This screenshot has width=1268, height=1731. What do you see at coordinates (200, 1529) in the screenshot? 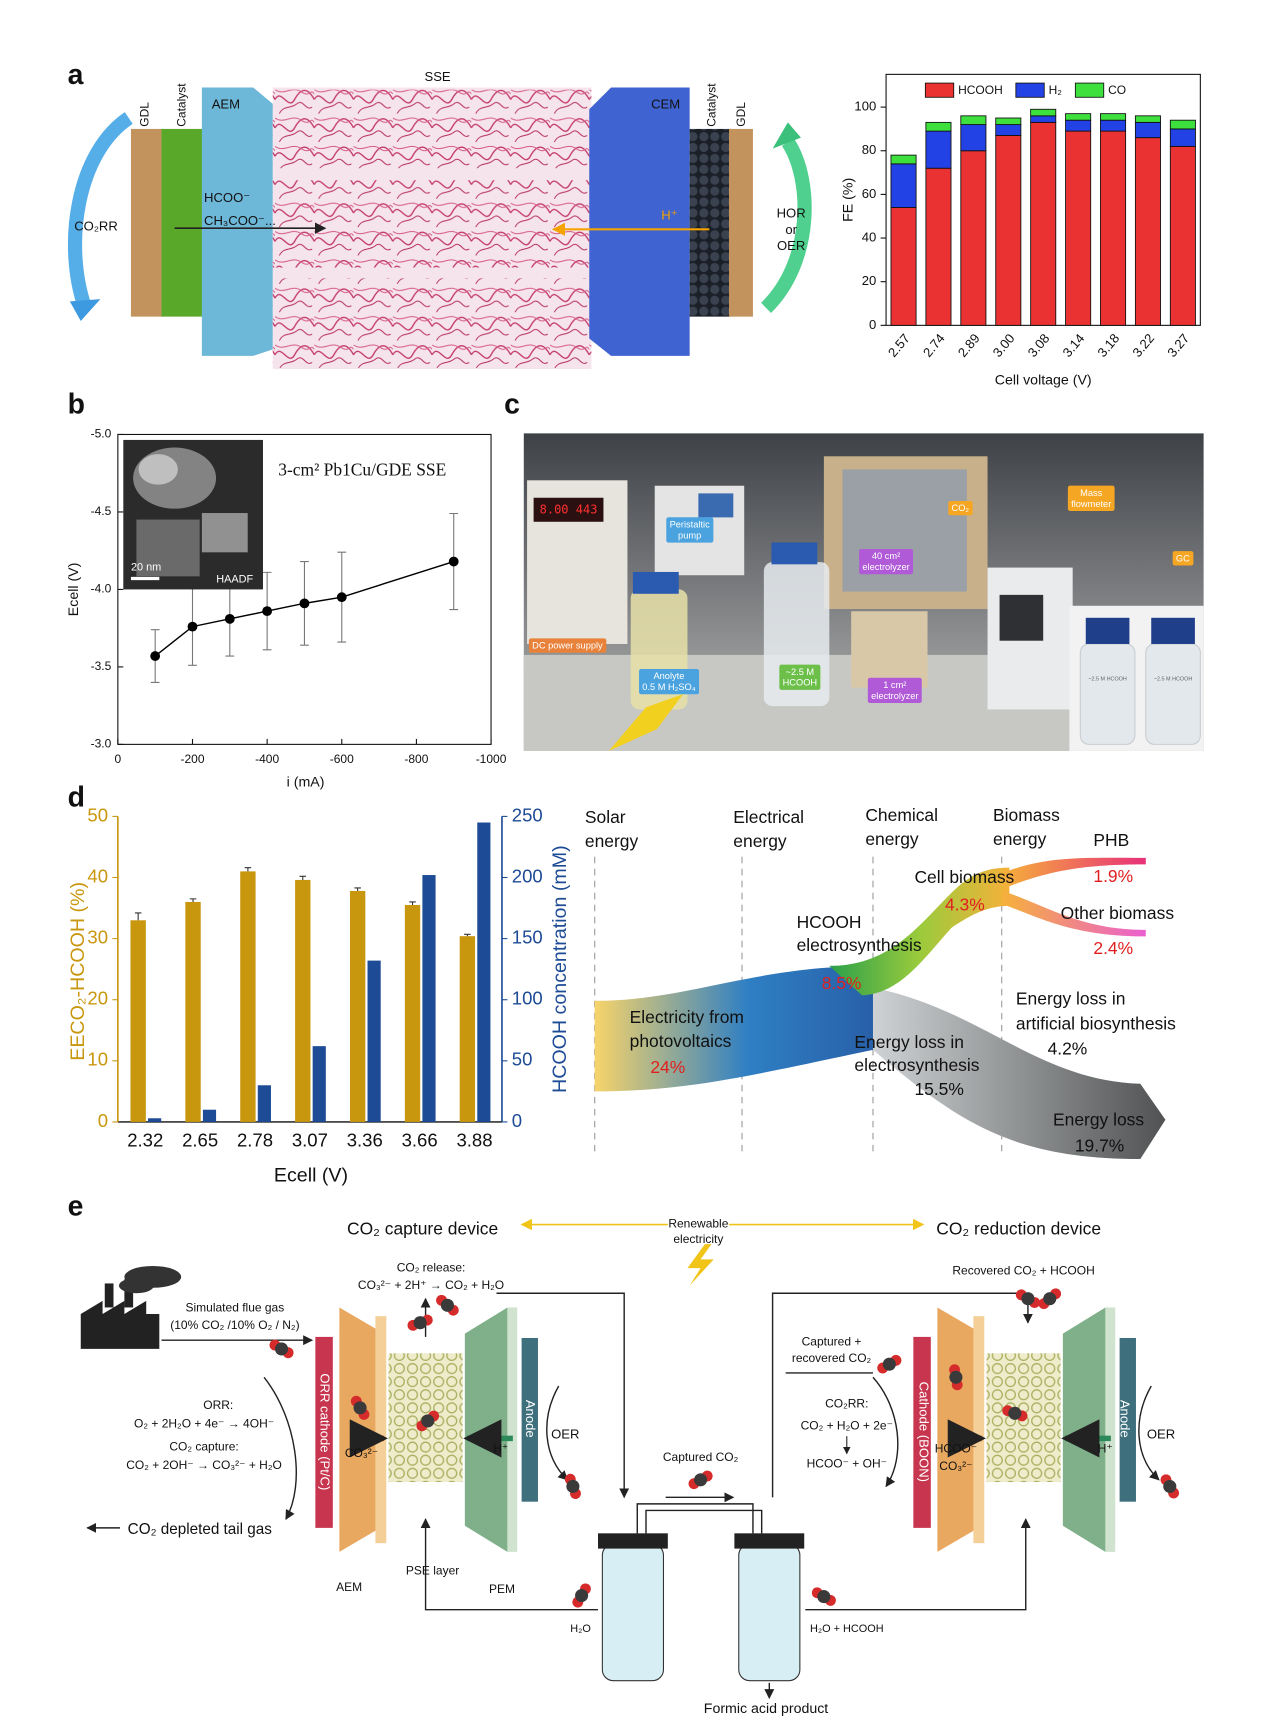
I see `diagram-label: CO₂ depleted tail gas` at bounding box center [200, 1529].